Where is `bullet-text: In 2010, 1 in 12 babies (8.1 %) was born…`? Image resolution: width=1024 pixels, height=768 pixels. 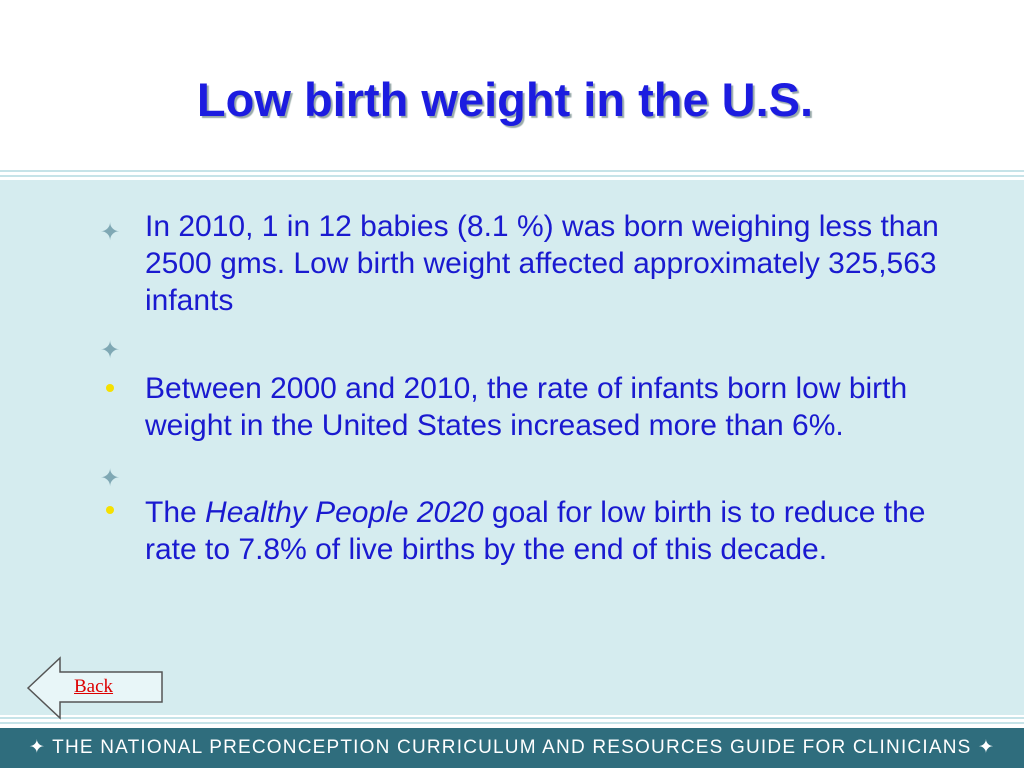 bullet-text: In 2010, 1 in 12 babies (8.1 %) was born… is located at coordinates (542, 263).